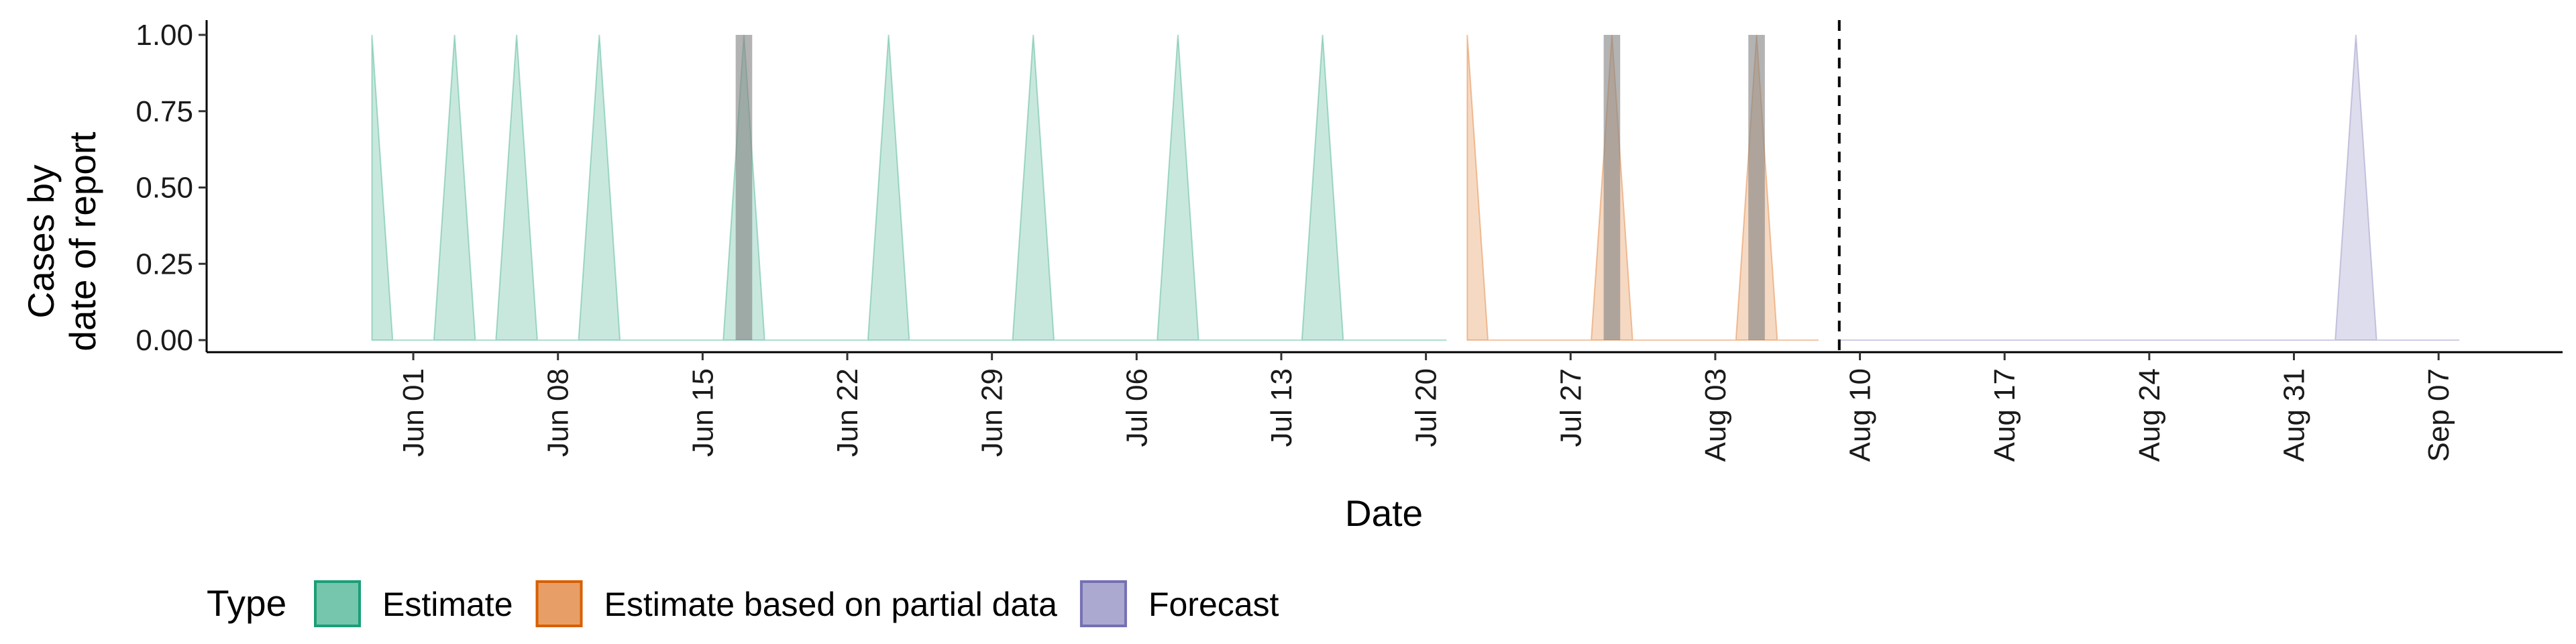 The image size is (2576, 644). What do you see at coordinates (413, 412) in the screenshot?
I see `x-tick-label: Jun 01` at bounding box center [413, 412].